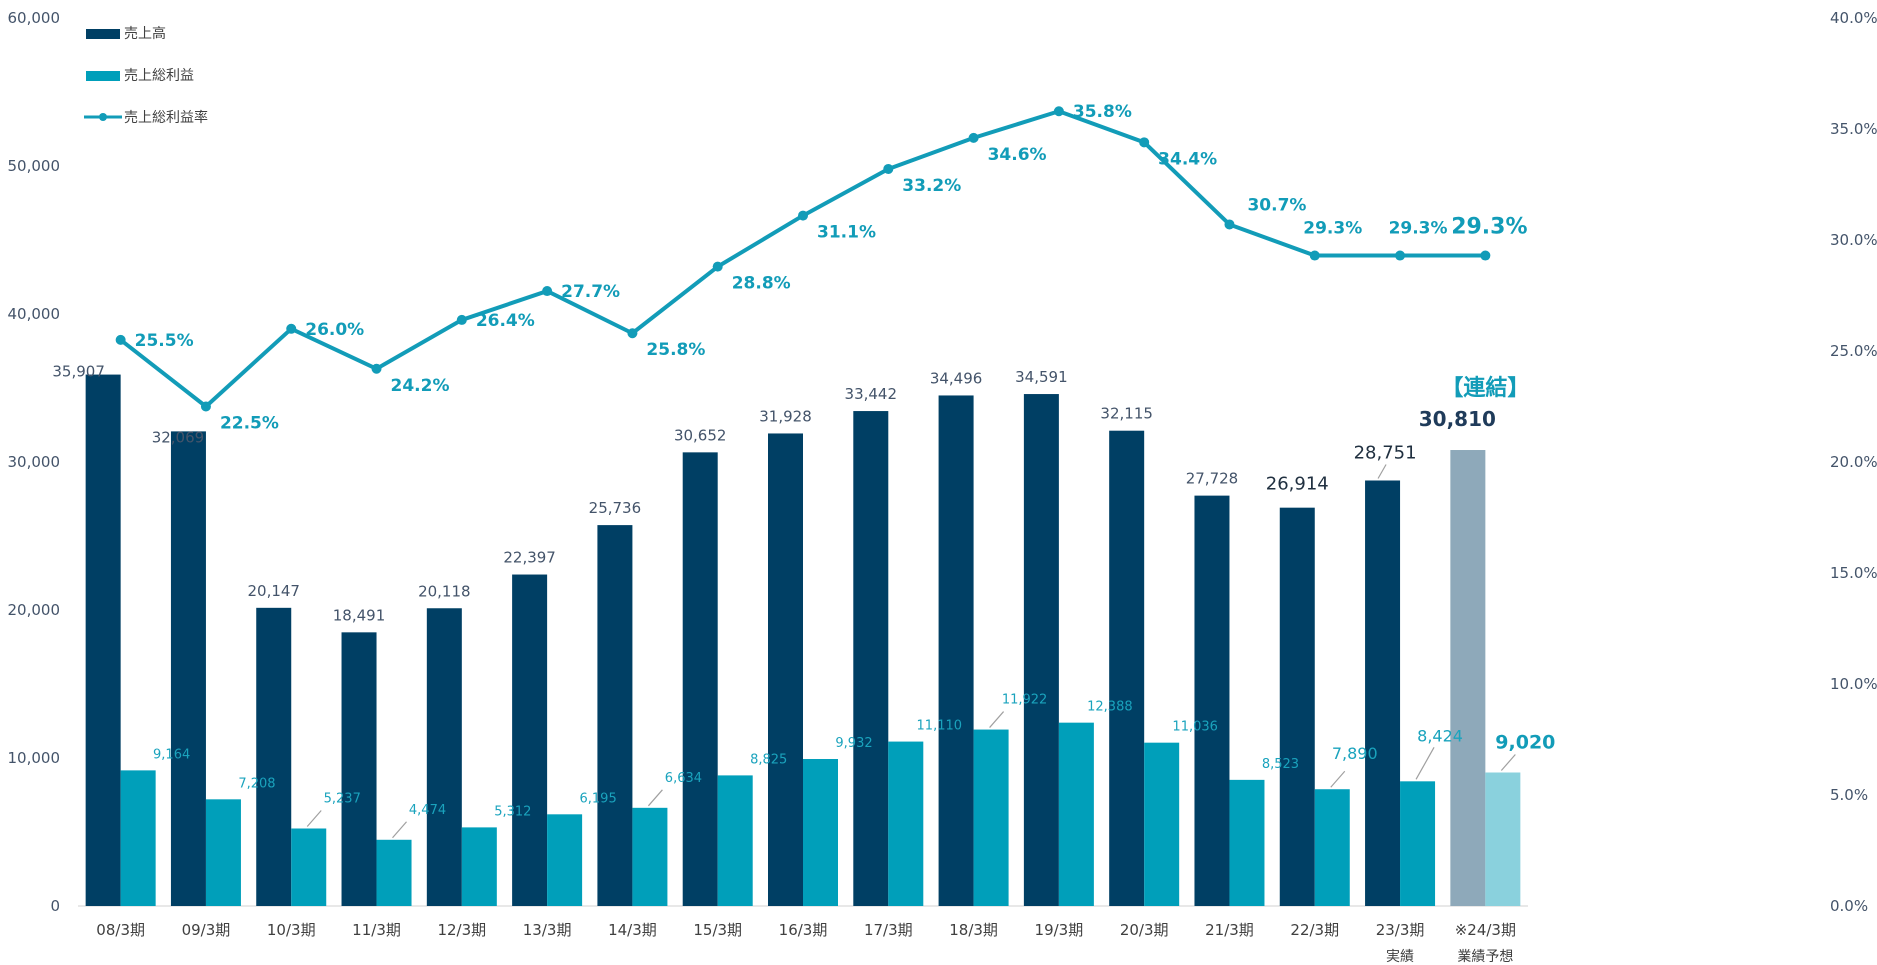 The image size is (1877, 965). What do you see at coordinates (529, 558) in the screenshot?
I see `sales-data-label: 22,397` at bounding box center [529, 558].